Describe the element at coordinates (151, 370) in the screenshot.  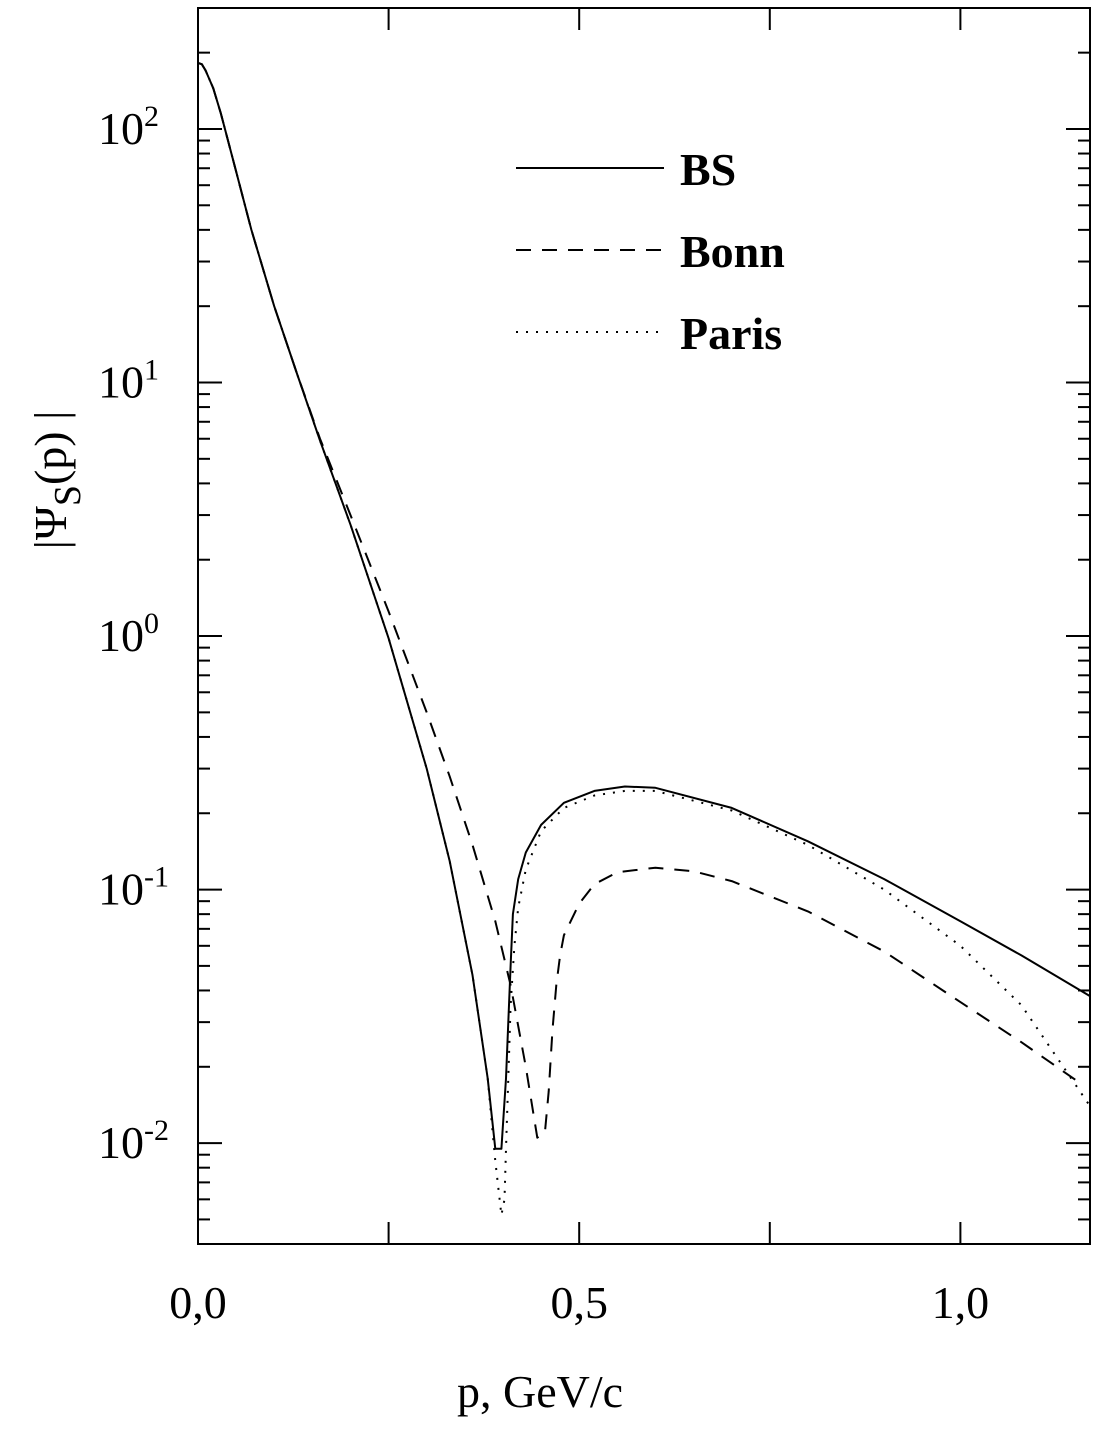
I see `y-tick-label-exp: 1` at that location.